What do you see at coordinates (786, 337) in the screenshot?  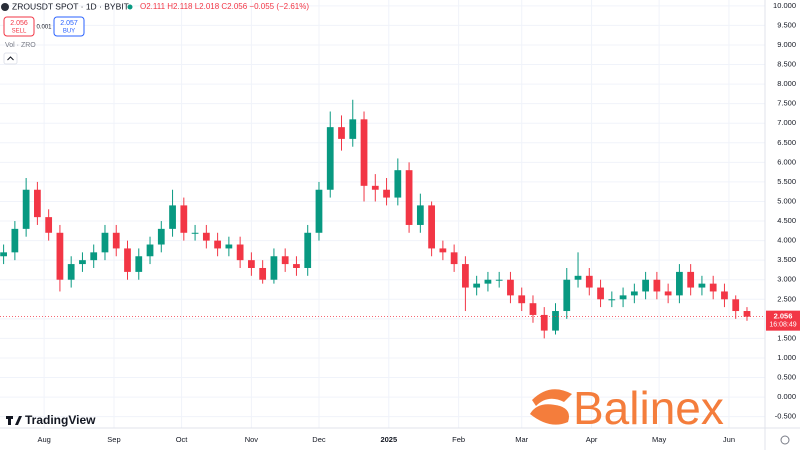 I see `y-tick-label: 1.500` at bounding box center [786, 337].